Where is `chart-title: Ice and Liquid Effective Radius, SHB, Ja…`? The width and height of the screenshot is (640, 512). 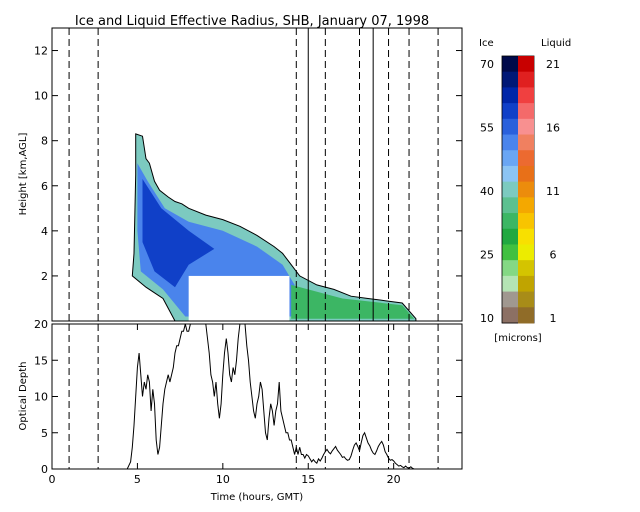 chart-title: Ice and Liquid Effective Radius, SHB, Ja… is located at coordinates (252, 21).